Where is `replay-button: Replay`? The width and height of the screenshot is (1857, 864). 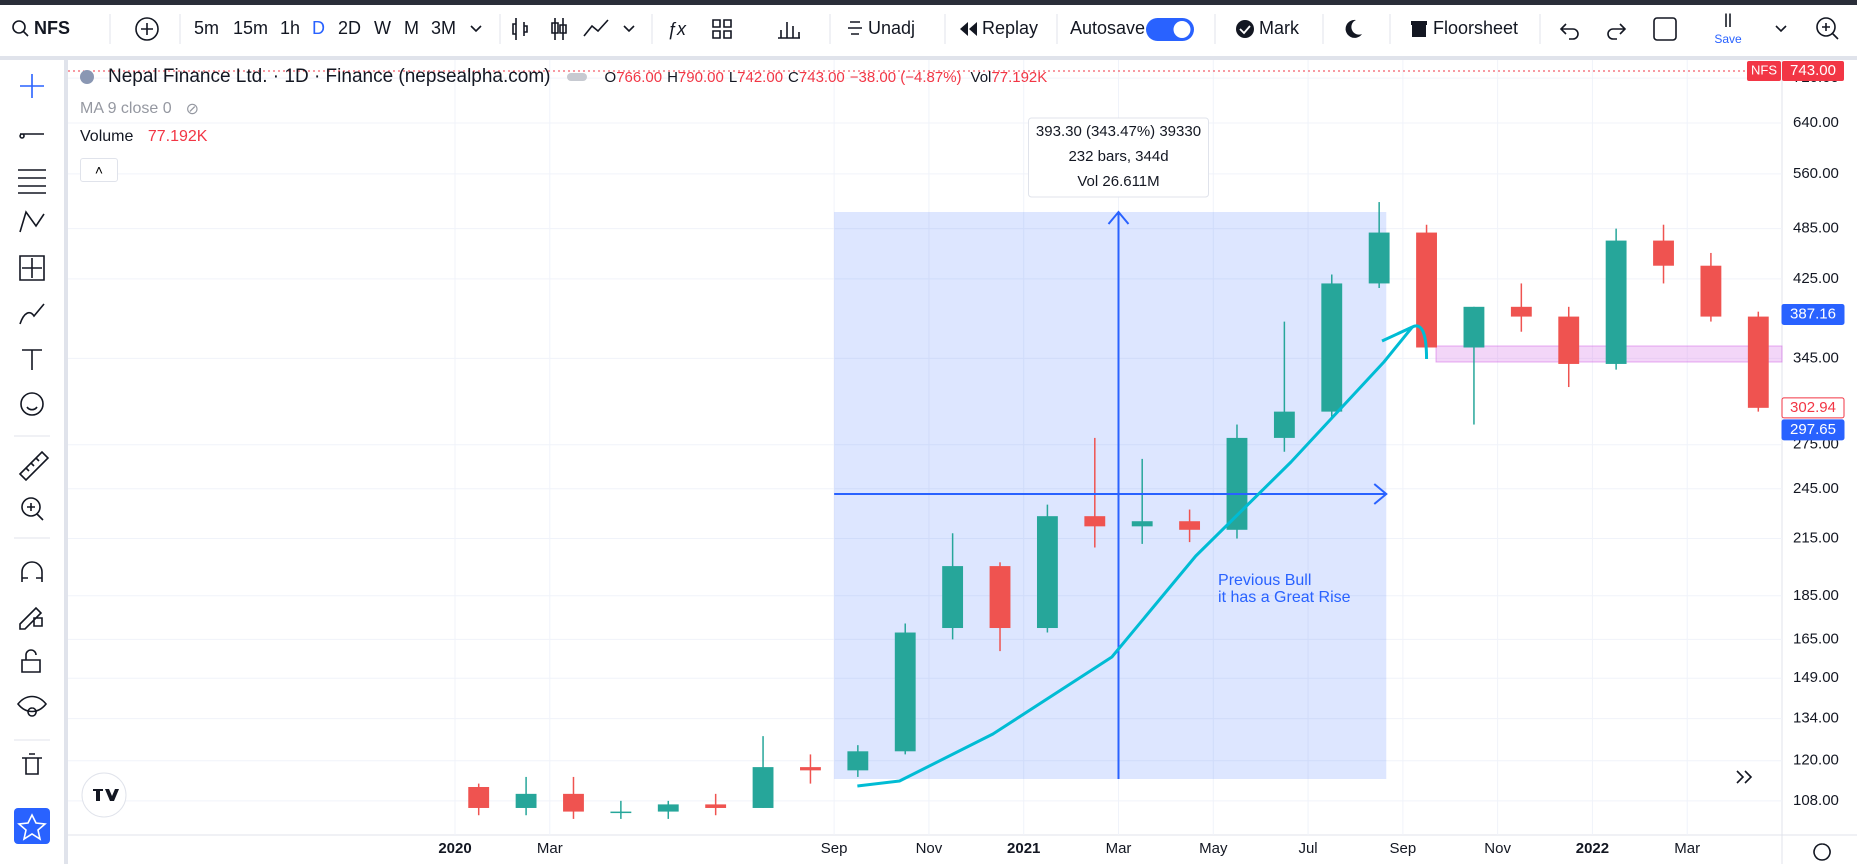
replay-button: Replay is located at coordinates (999, 28).